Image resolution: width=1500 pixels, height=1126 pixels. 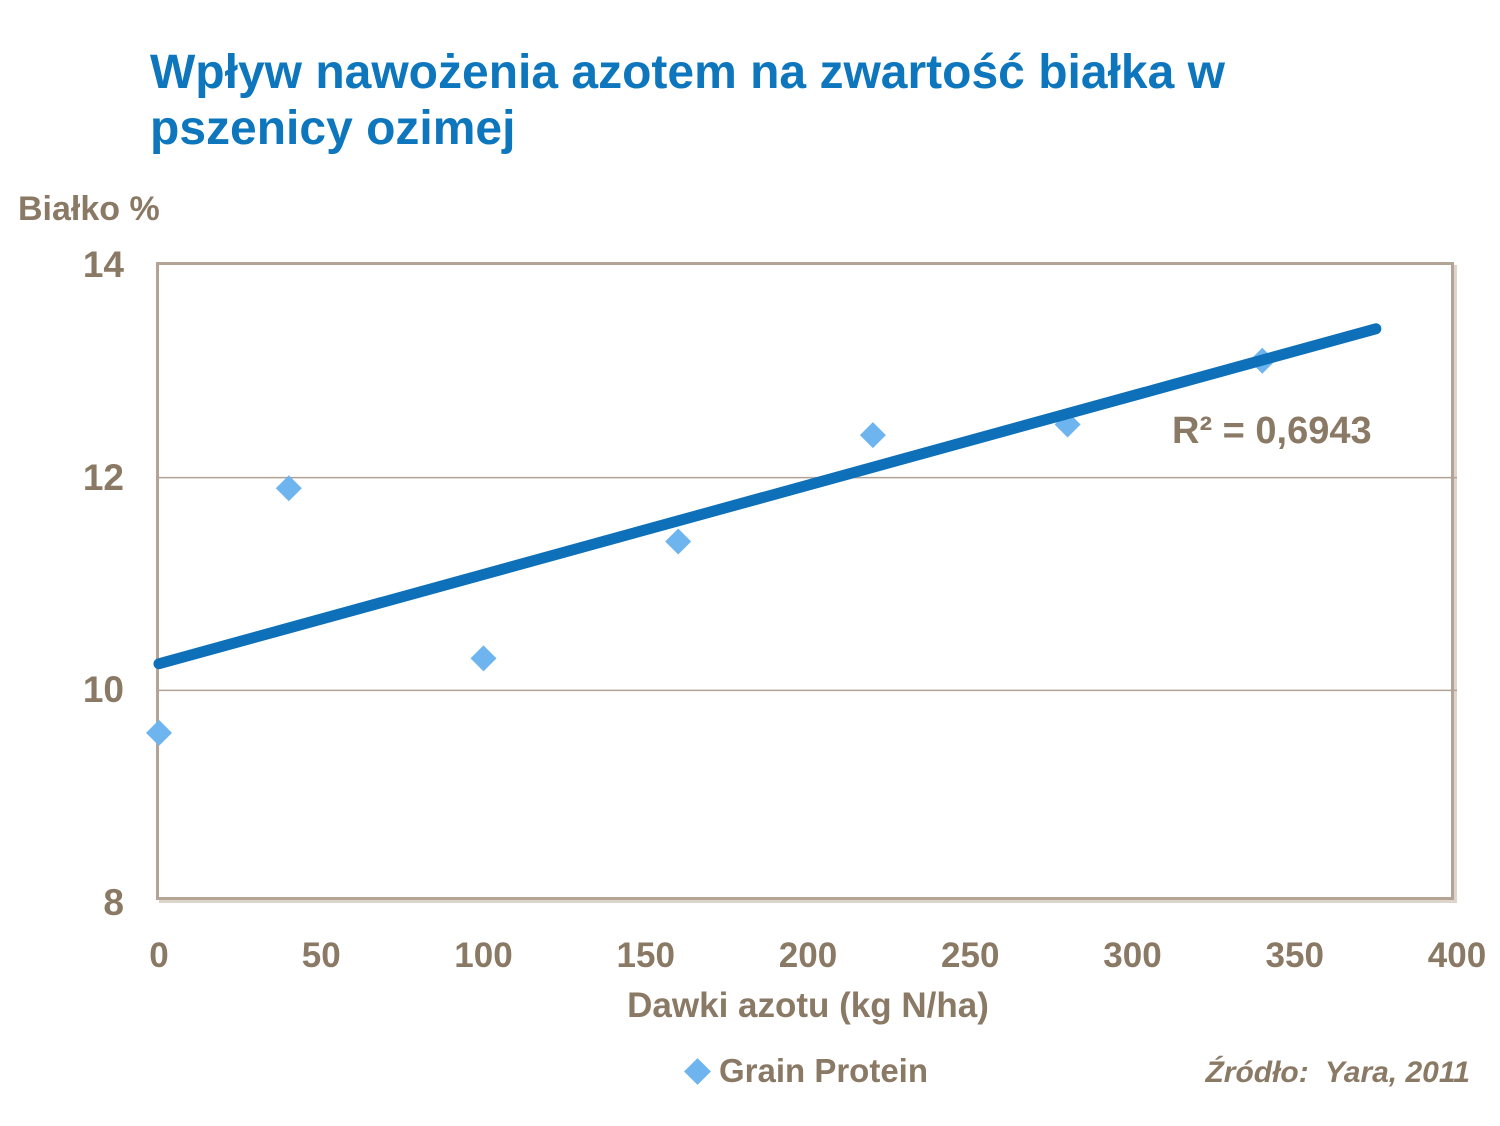 What do you see at coordinates (321, 955) in the screenshot?
I see `x-tick-label: 50` at bounding box center [321, 955].